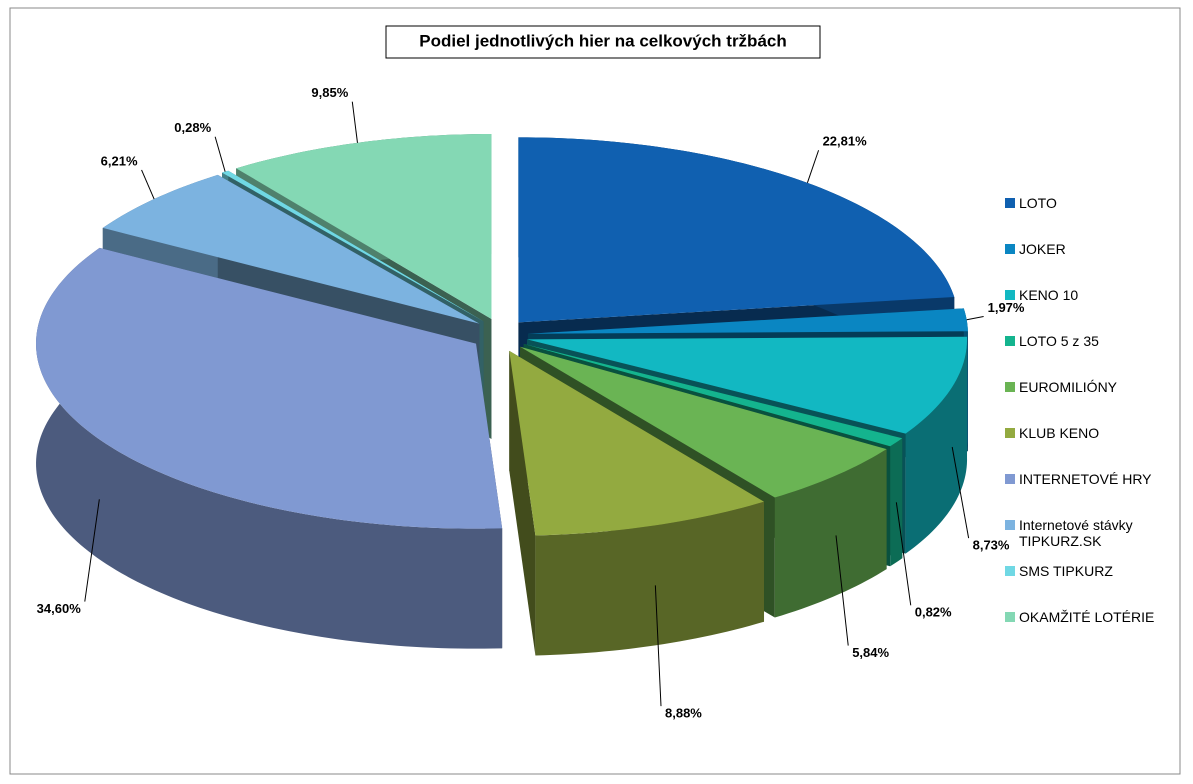 Image resolution: width=1193 pixels, height=784 pixels. I want to click on legend-item: Internetové stávky TIPKURZ.SK, so click(1092, 533).